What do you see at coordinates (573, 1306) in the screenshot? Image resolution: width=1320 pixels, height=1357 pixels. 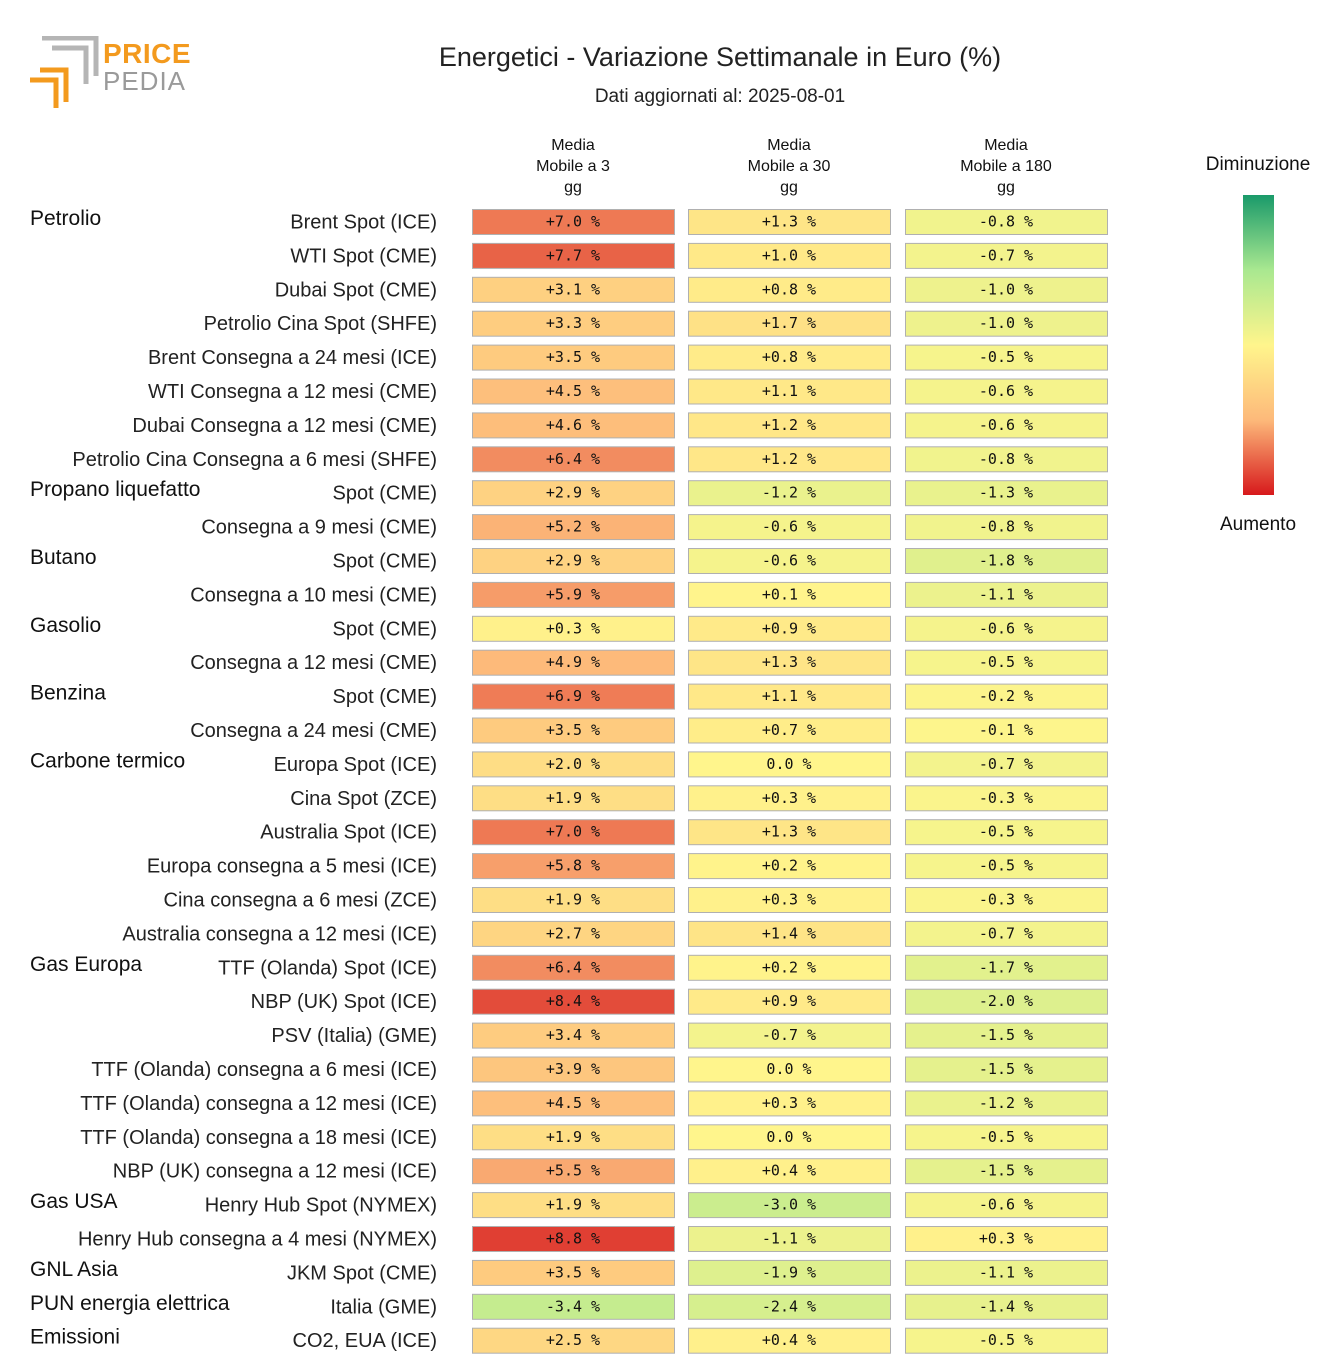 I see `cell-value-label: -3.4 %` at bounding box center [573, 1306].